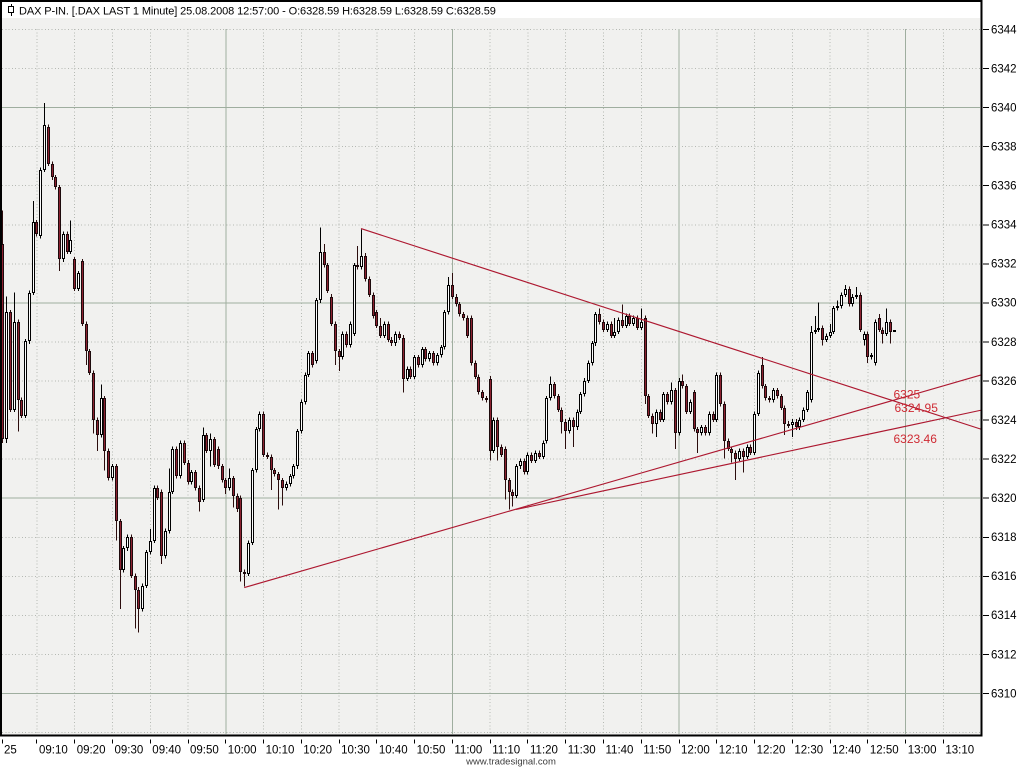 The image size is (1024, 768). I want to click on svg-text: 6330, so click(1004, 304).